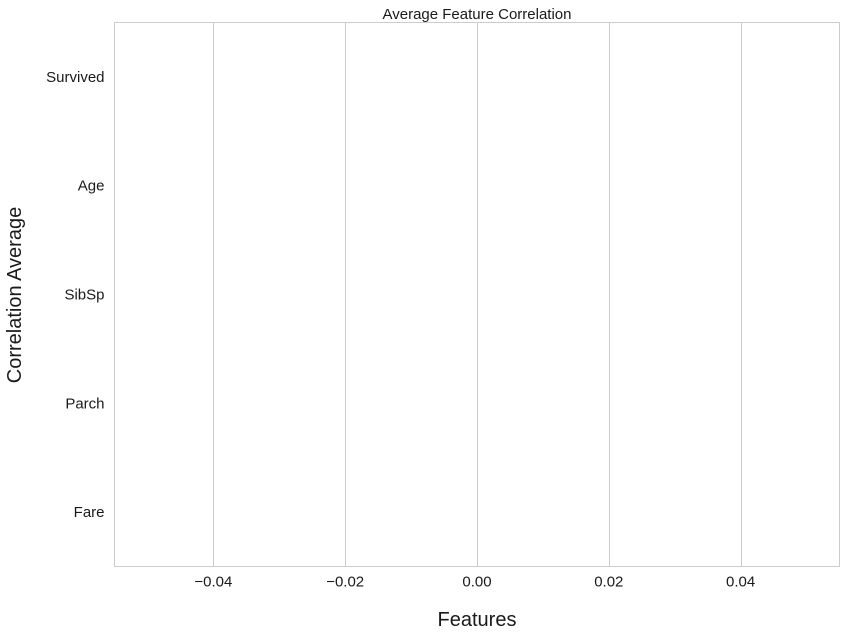 The image size is (846, 637). Describe the element at coordinates (84, 295) in the screenshot. I see `y-tick-label: SibSp` at that location.